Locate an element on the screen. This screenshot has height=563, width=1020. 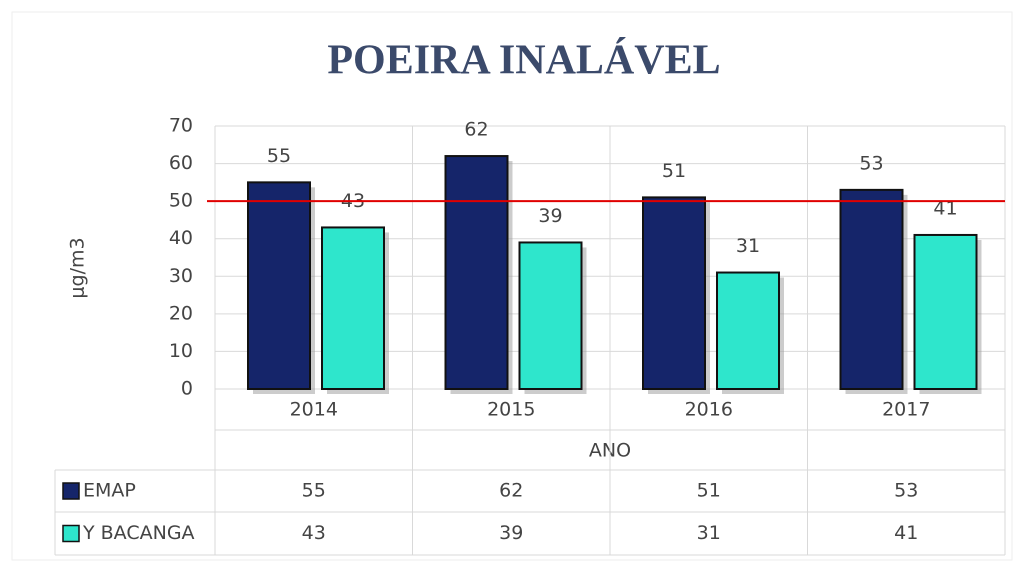
y-tick-label: 0 is located at coordinates (187, 389).